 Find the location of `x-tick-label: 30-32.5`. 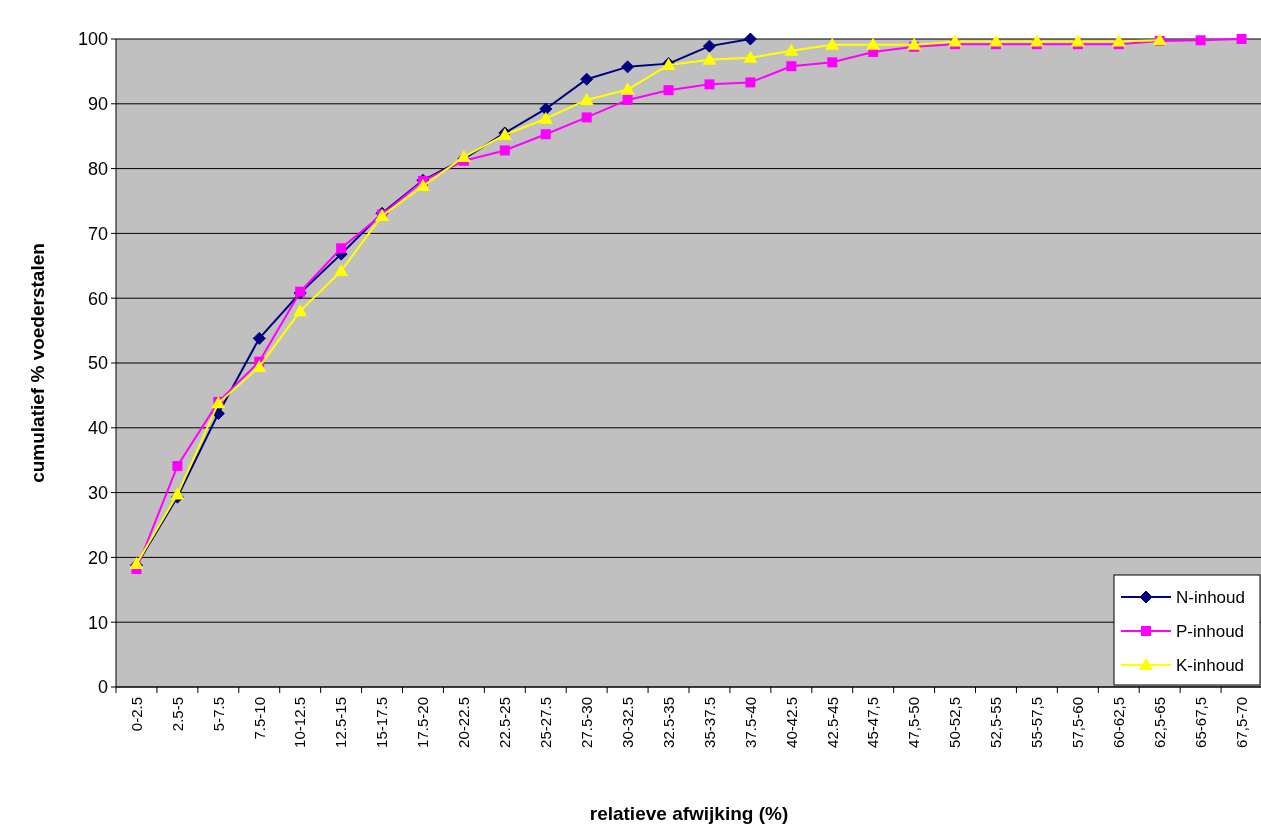

x-tick-label: 30-32.5 is located at coordinates (627, 722).